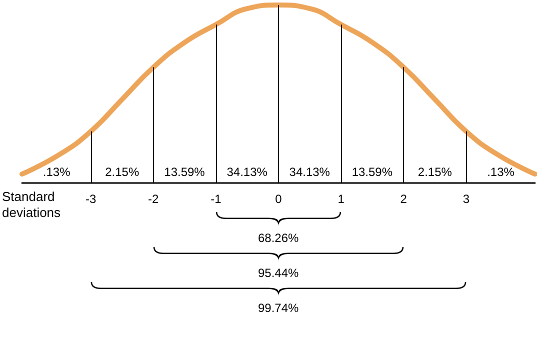 This screenshot has width=537, height=342. Describe the element at coordinates (90, 199) in the screenshot. I see `x-tick-label: -3` at that location.